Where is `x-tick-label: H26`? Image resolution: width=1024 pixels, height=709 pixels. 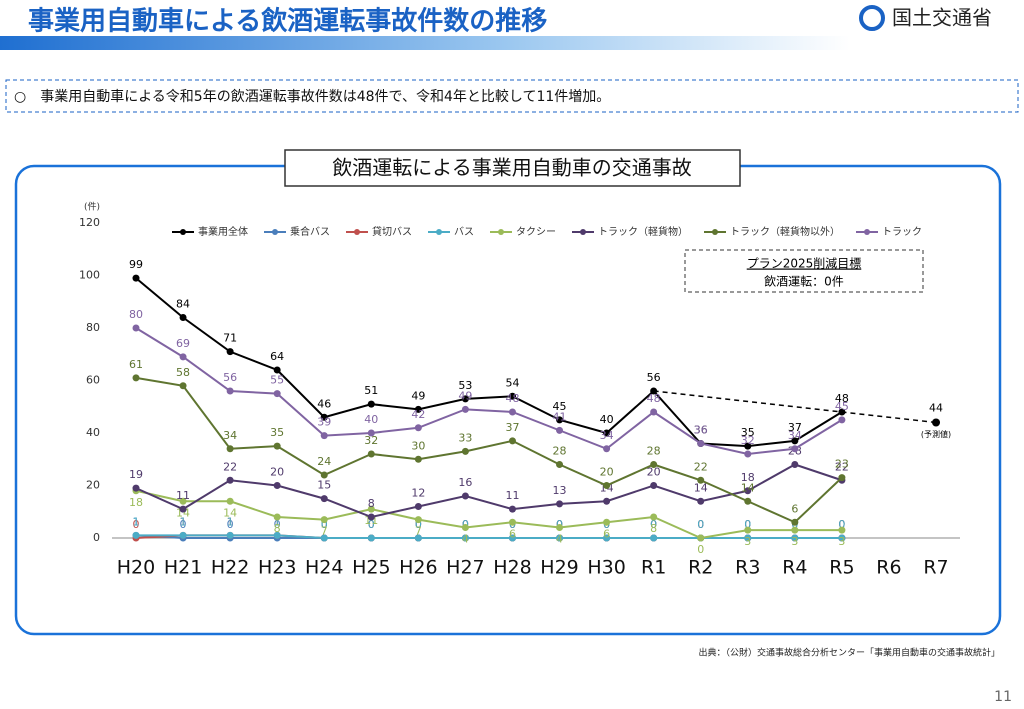 x-tick-label: H26 is located at coordinates (418, 568).